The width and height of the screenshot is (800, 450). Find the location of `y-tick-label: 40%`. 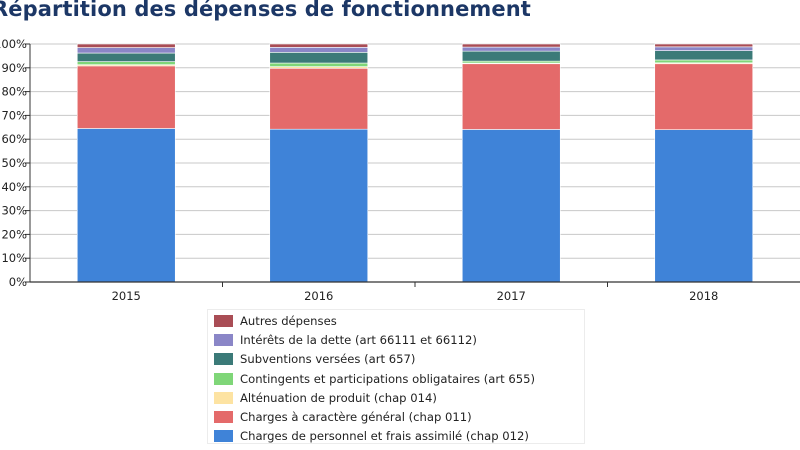

y-tick-label: 40% is located at coordinates (14, 187).